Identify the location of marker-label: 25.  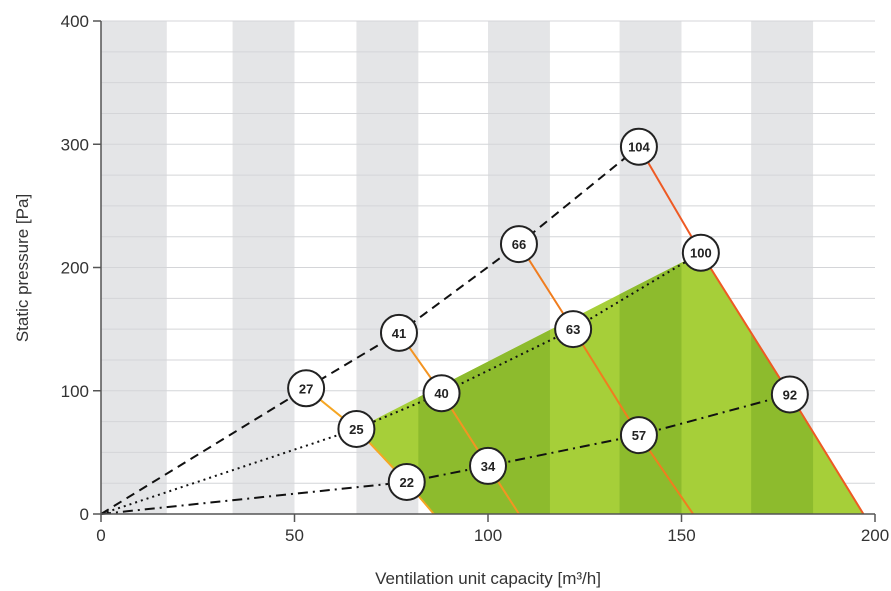
(356, 429).